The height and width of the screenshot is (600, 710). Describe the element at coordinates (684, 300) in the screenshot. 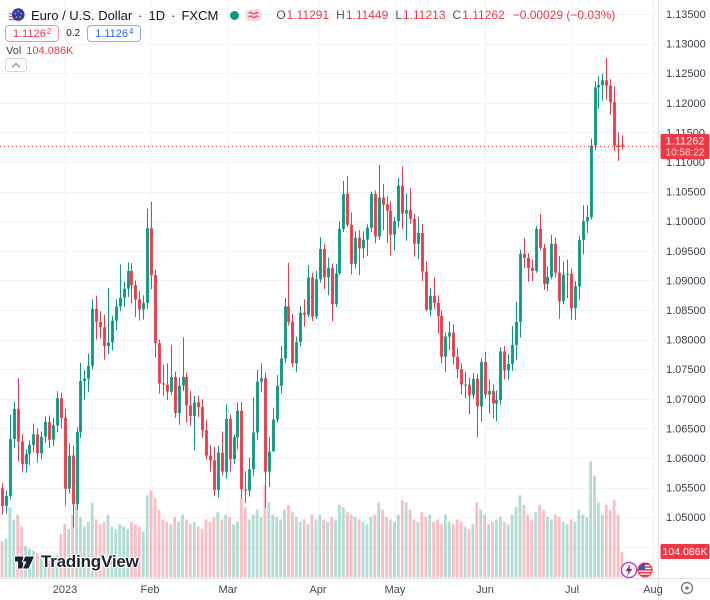

I see `price-axis` at that location.